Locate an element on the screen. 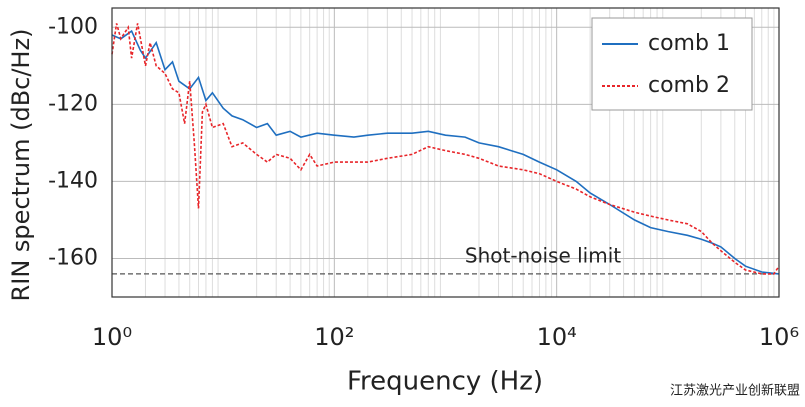 The height and width of the screenshot is (407, 805). reference-label: Shot-noise limit is located at coordinates (543, 255).